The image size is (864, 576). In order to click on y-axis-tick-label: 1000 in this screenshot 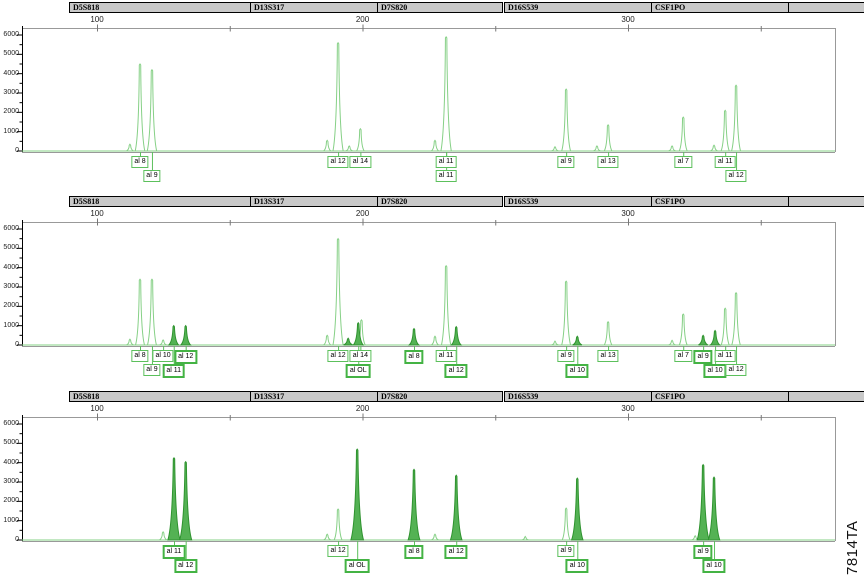, I will do `click(11, 520)`.